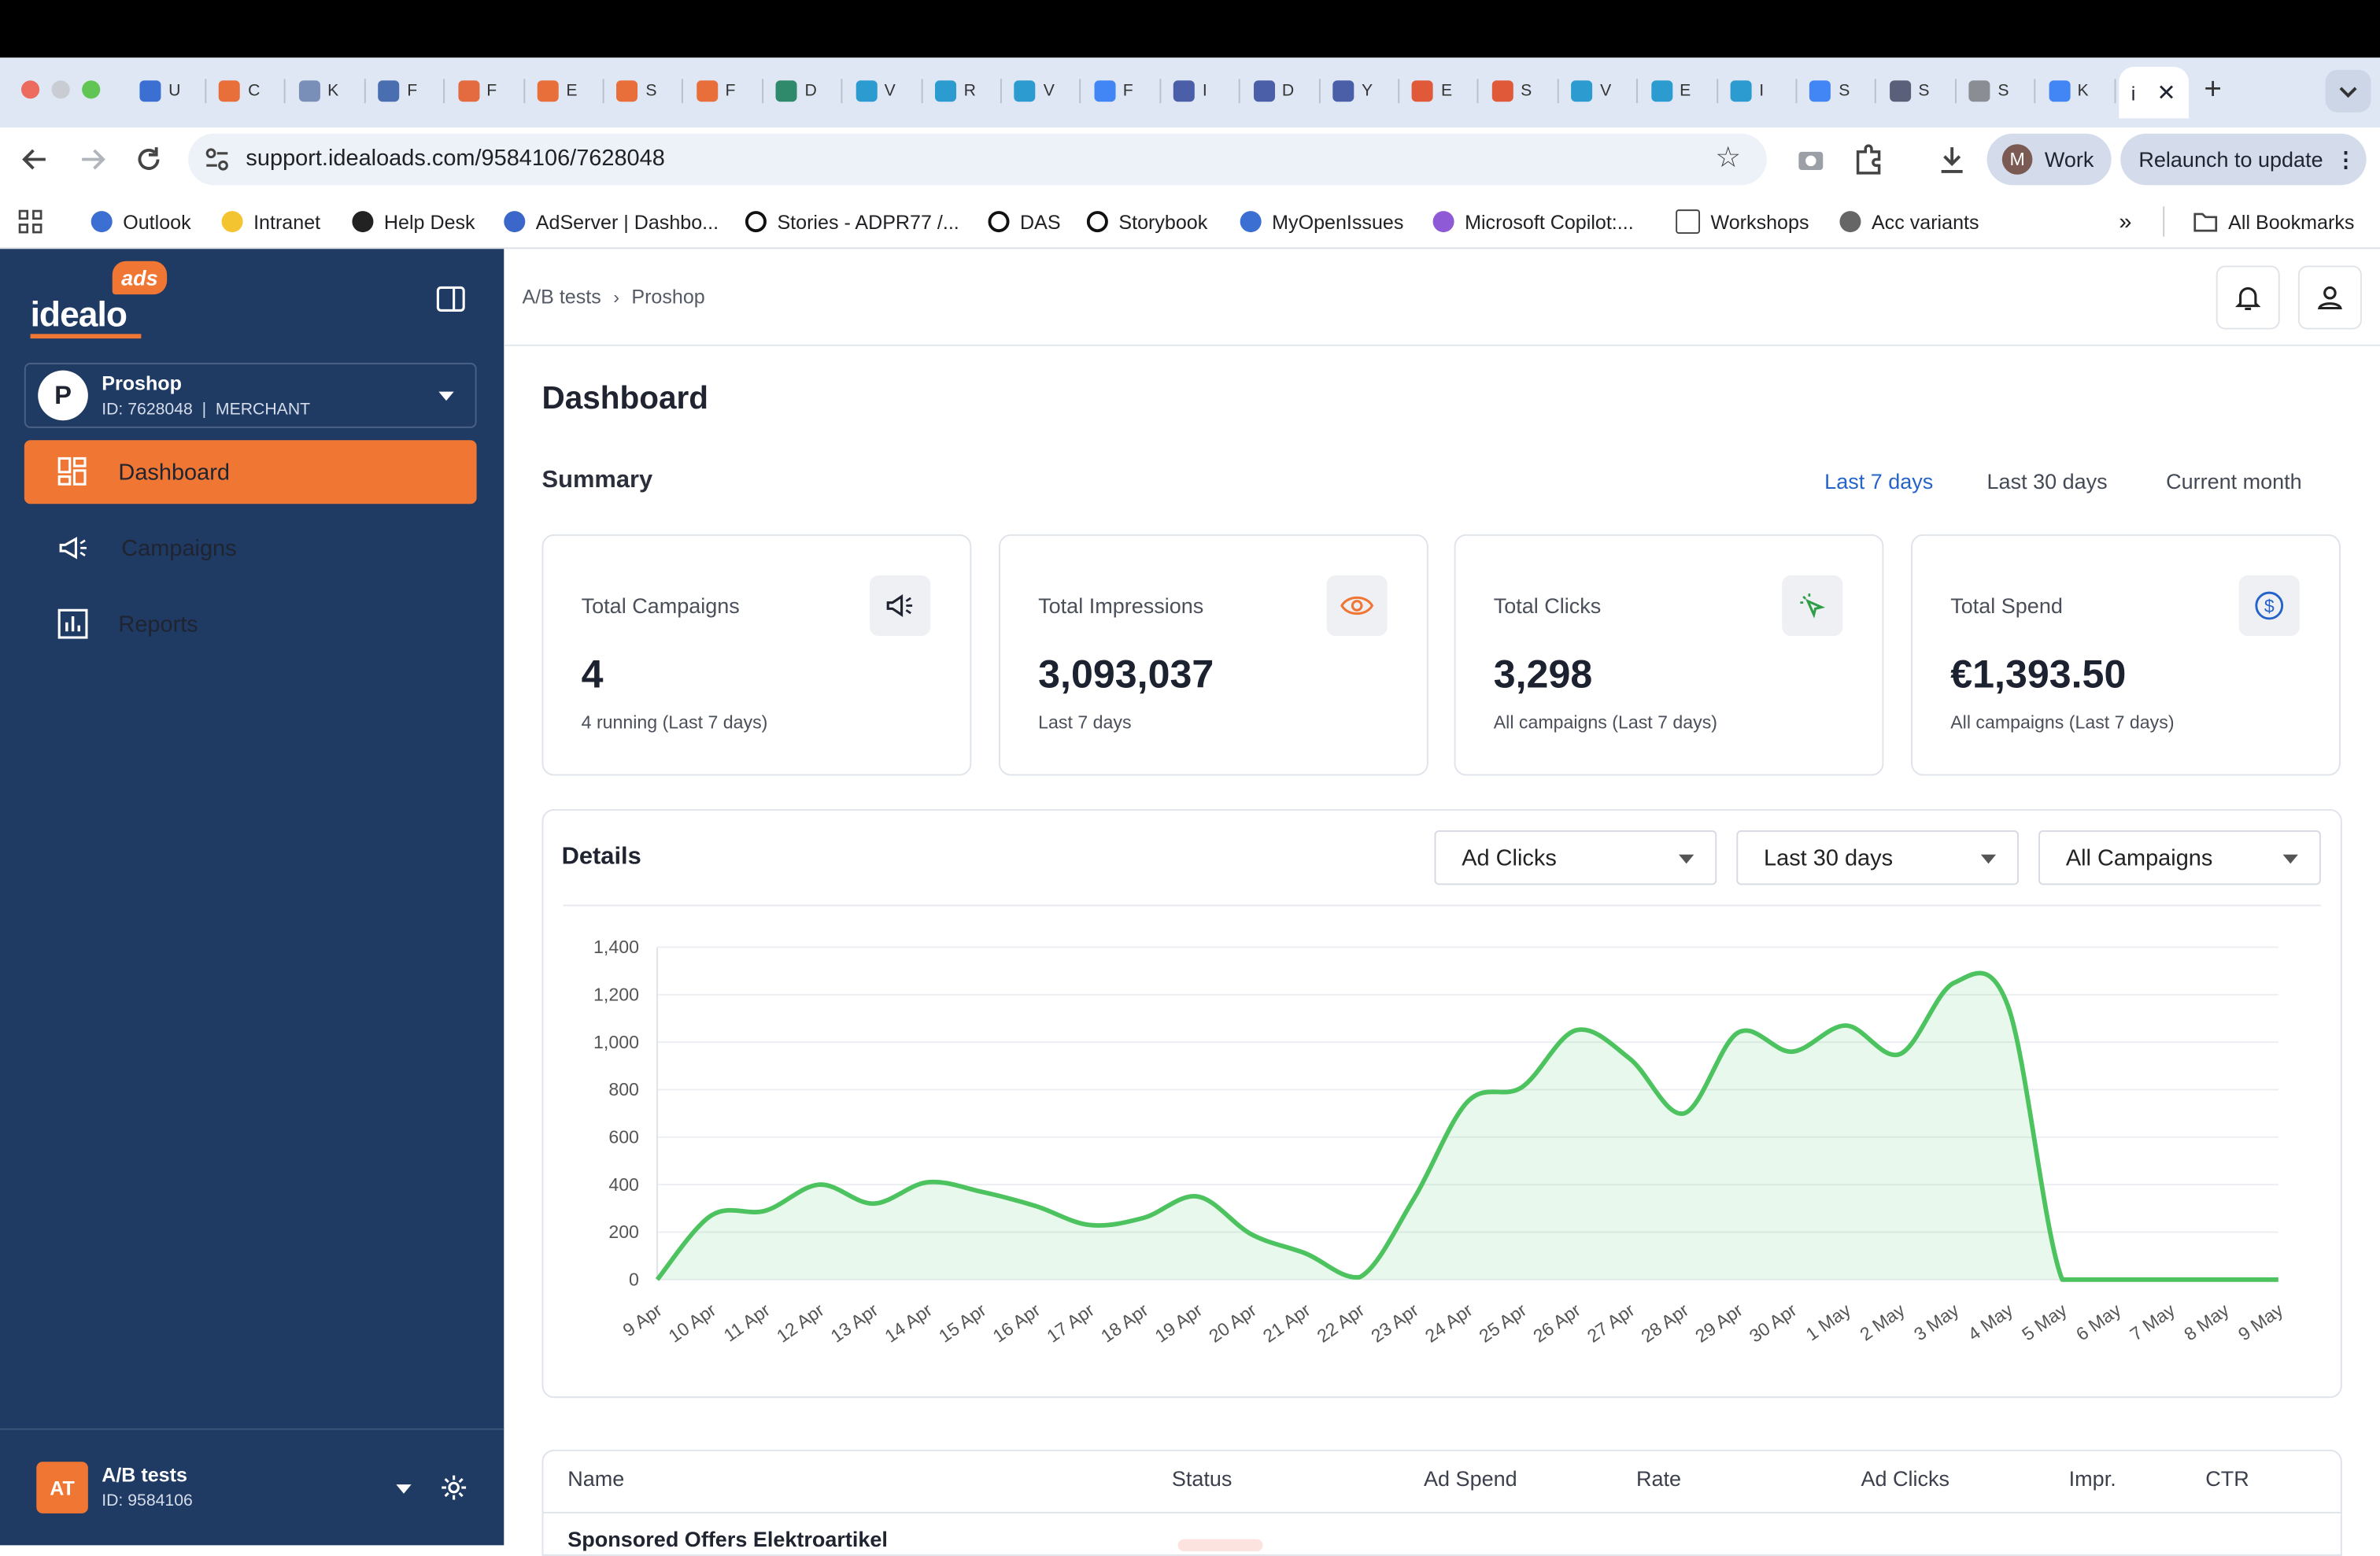 This screenshot has height=1556, width=2380. Describe the element at coordinates (1909, 221) in the screenshot. I see `bookmark-item: Acc variants` at that location.